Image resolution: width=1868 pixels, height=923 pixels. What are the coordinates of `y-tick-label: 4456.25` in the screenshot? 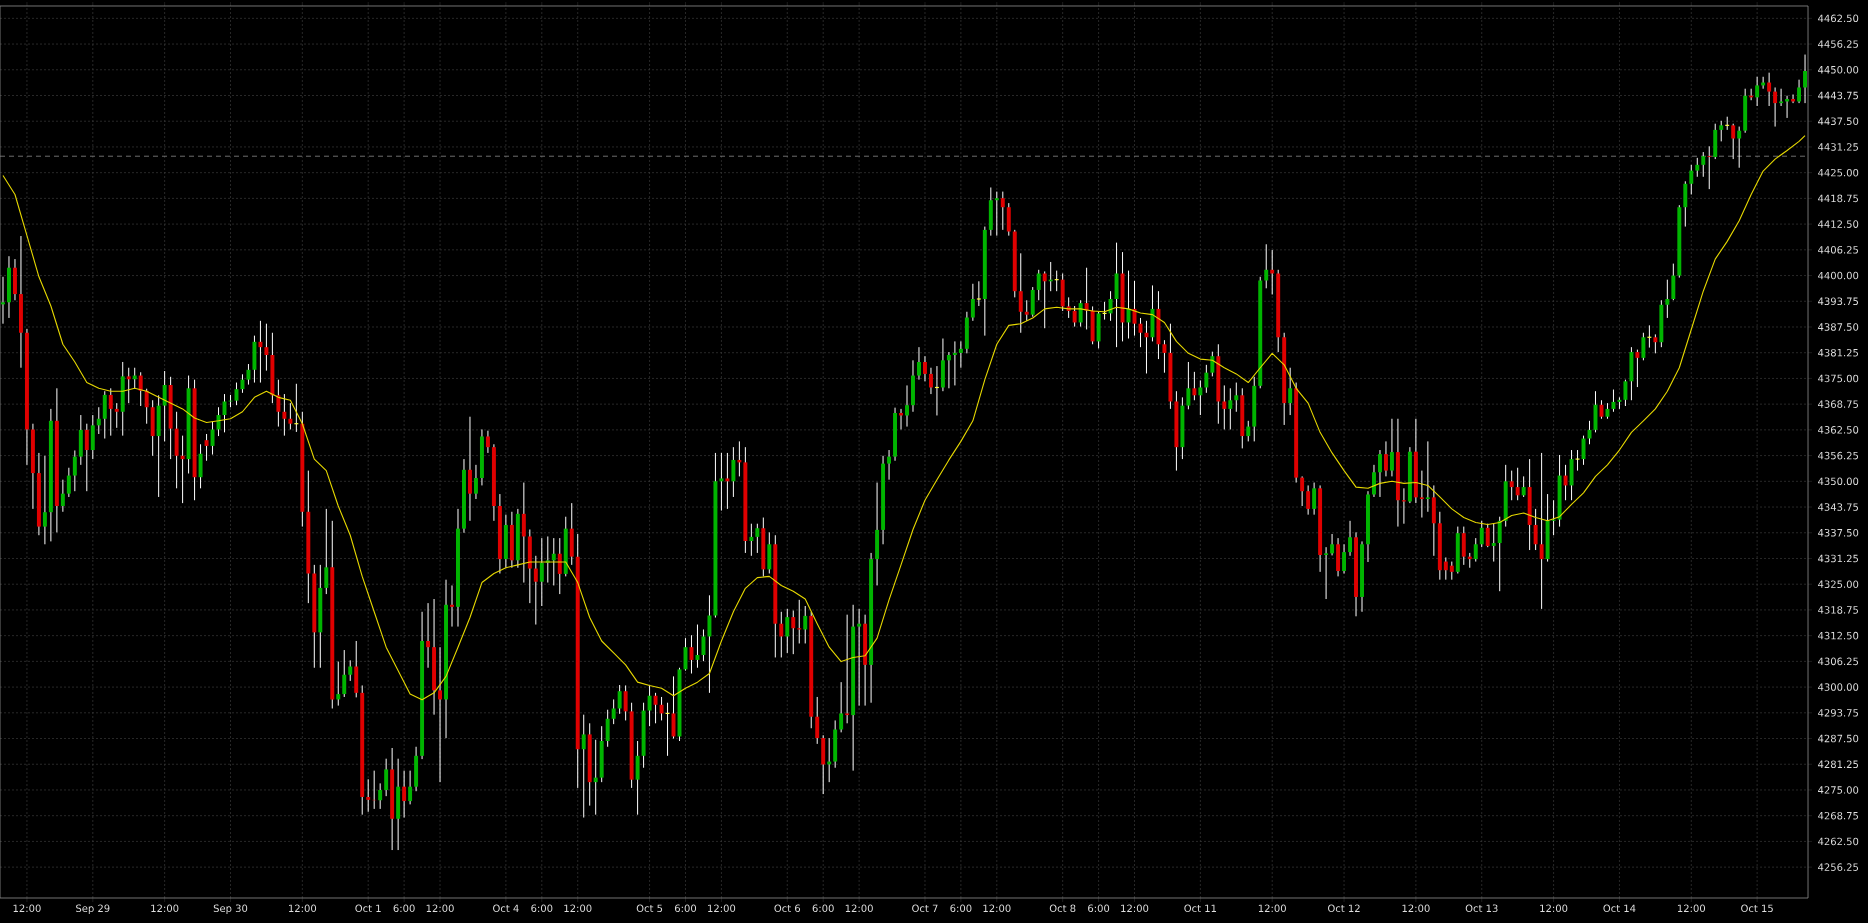 It's located at (1838, 44).